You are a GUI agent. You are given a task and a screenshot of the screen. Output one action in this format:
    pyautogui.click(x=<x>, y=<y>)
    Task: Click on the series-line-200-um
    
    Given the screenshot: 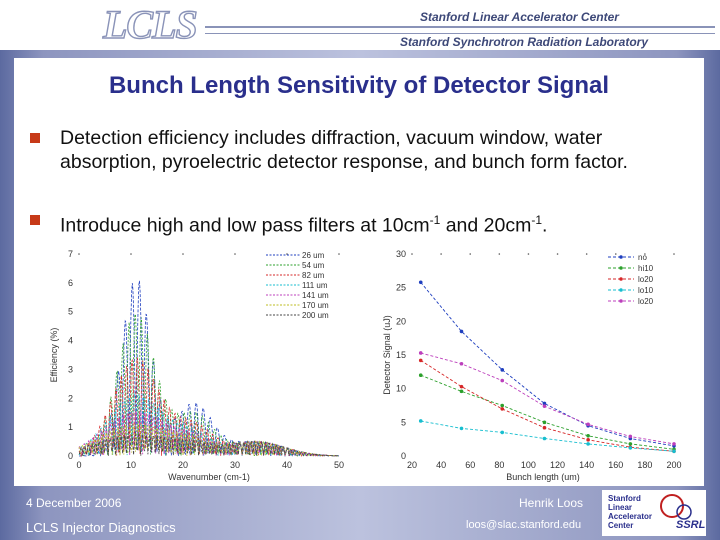 What is the action you would take?
    pyautogui.click(x=209, y=445)
    